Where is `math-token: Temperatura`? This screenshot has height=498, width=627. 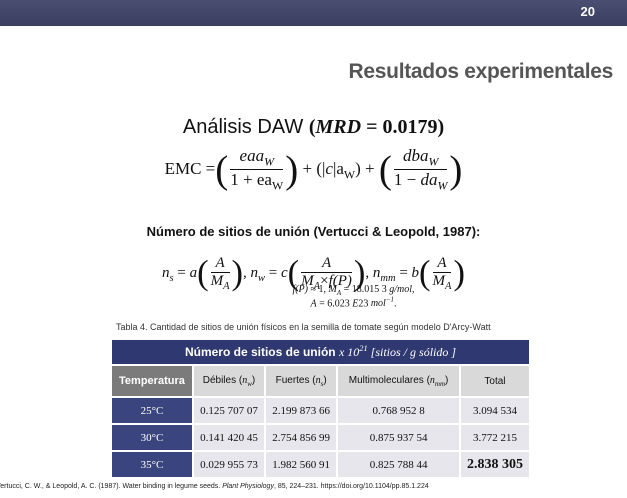
math-token: Temperatura is located at coordinates (152, 381).